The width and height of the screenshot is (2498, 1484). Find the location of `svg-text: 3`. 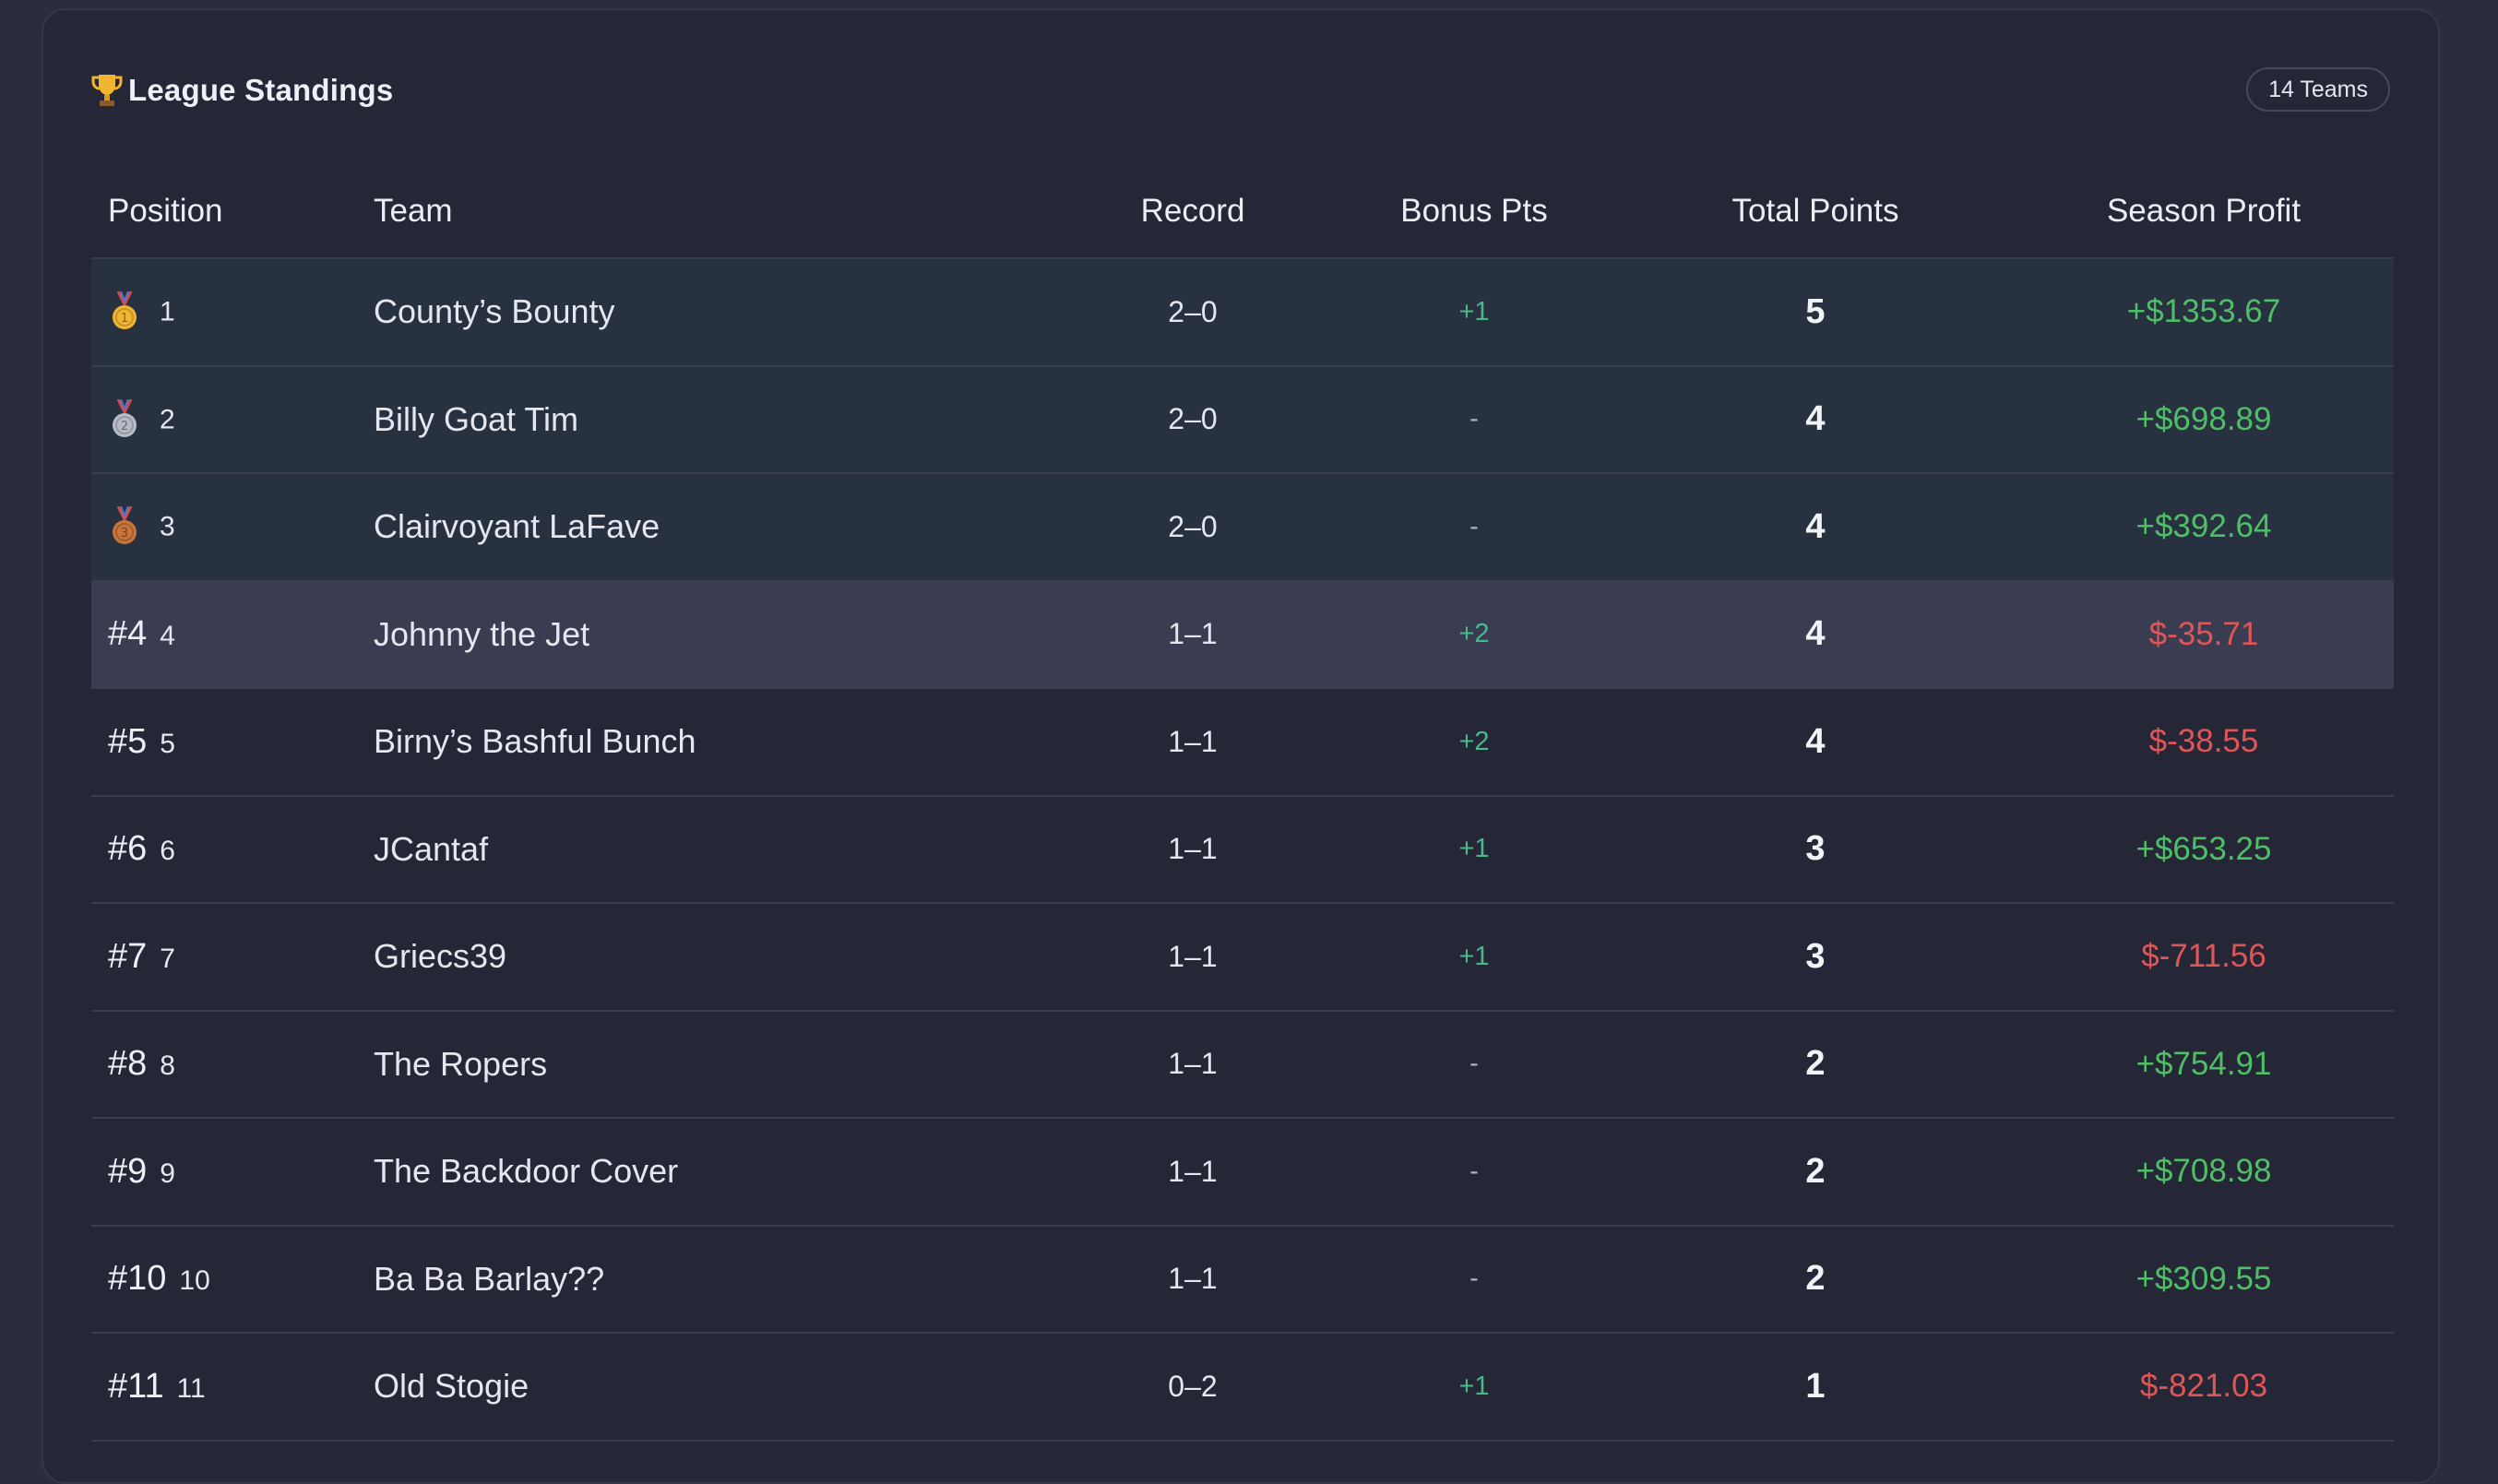

svg-text: 3 is located at coordinates (124, 533).